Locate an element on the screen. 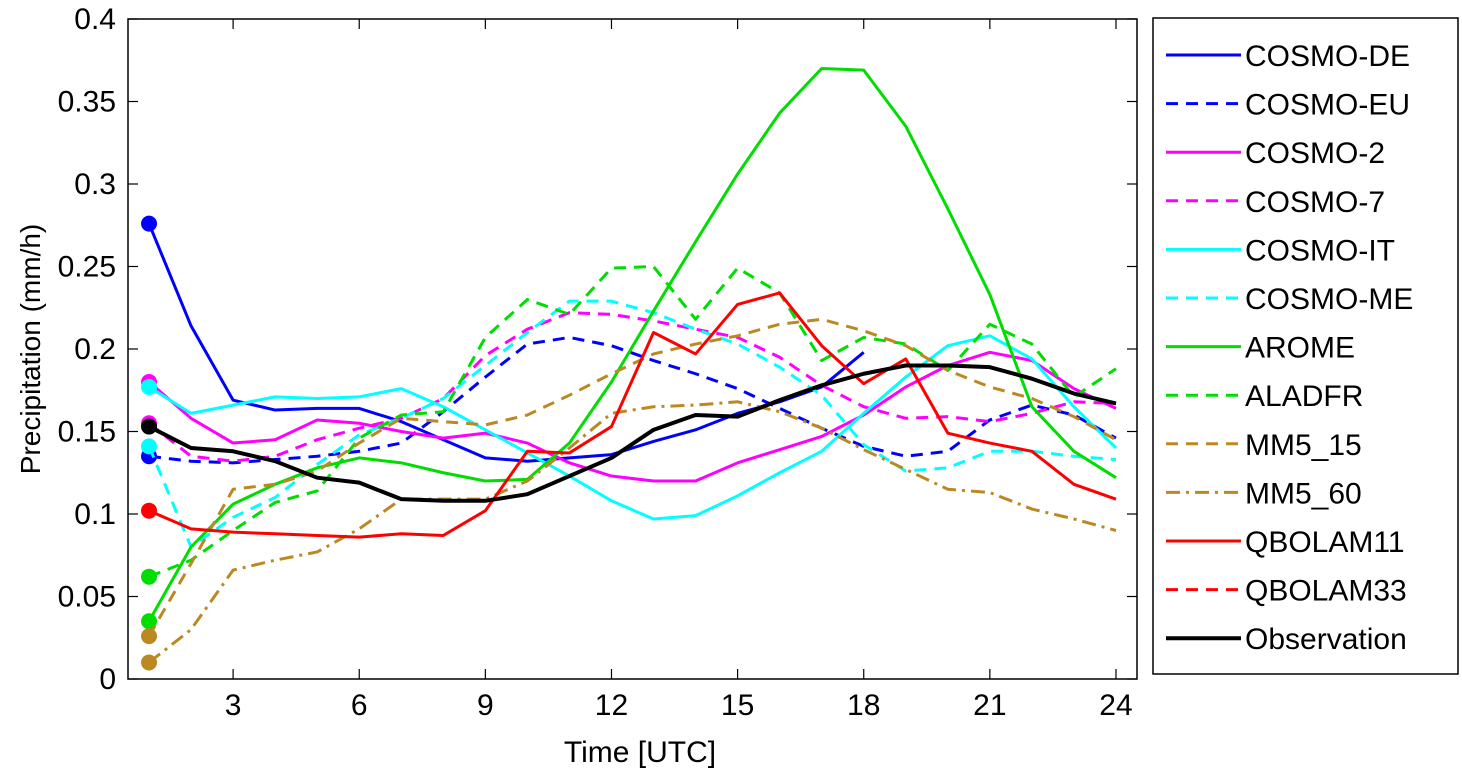 This screenshot has height=777, width=1462. legend-label: COSMO-IT is located at coordinates (1320, 250).